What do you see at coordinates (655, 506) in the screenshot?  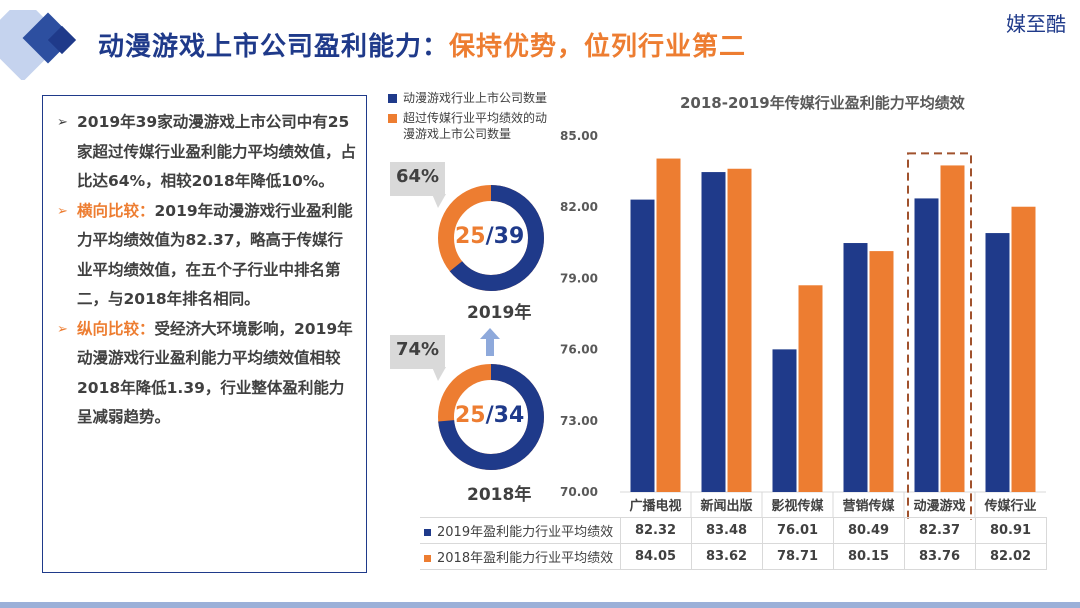 I see `x-tick-label: 广播电视` at bounding box center [655, 506].